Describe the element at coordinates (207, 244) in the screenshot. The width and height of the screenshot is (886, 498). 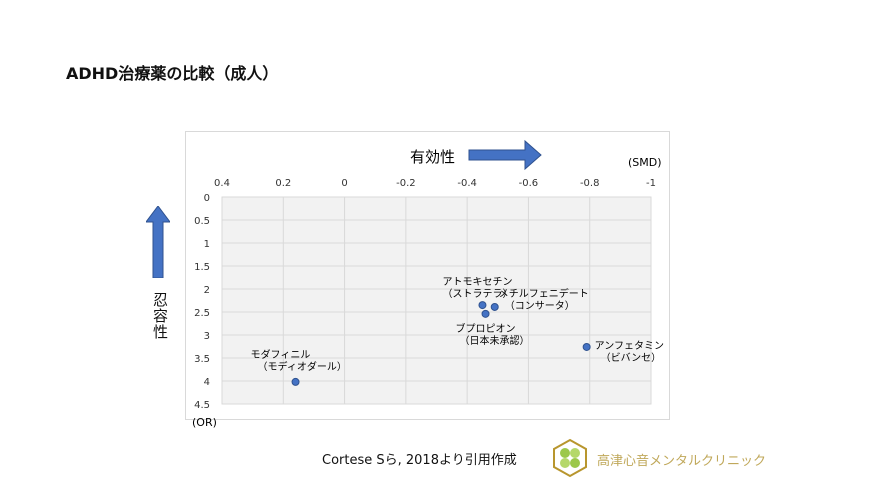
I see `y-tick-label: 1` at that location.